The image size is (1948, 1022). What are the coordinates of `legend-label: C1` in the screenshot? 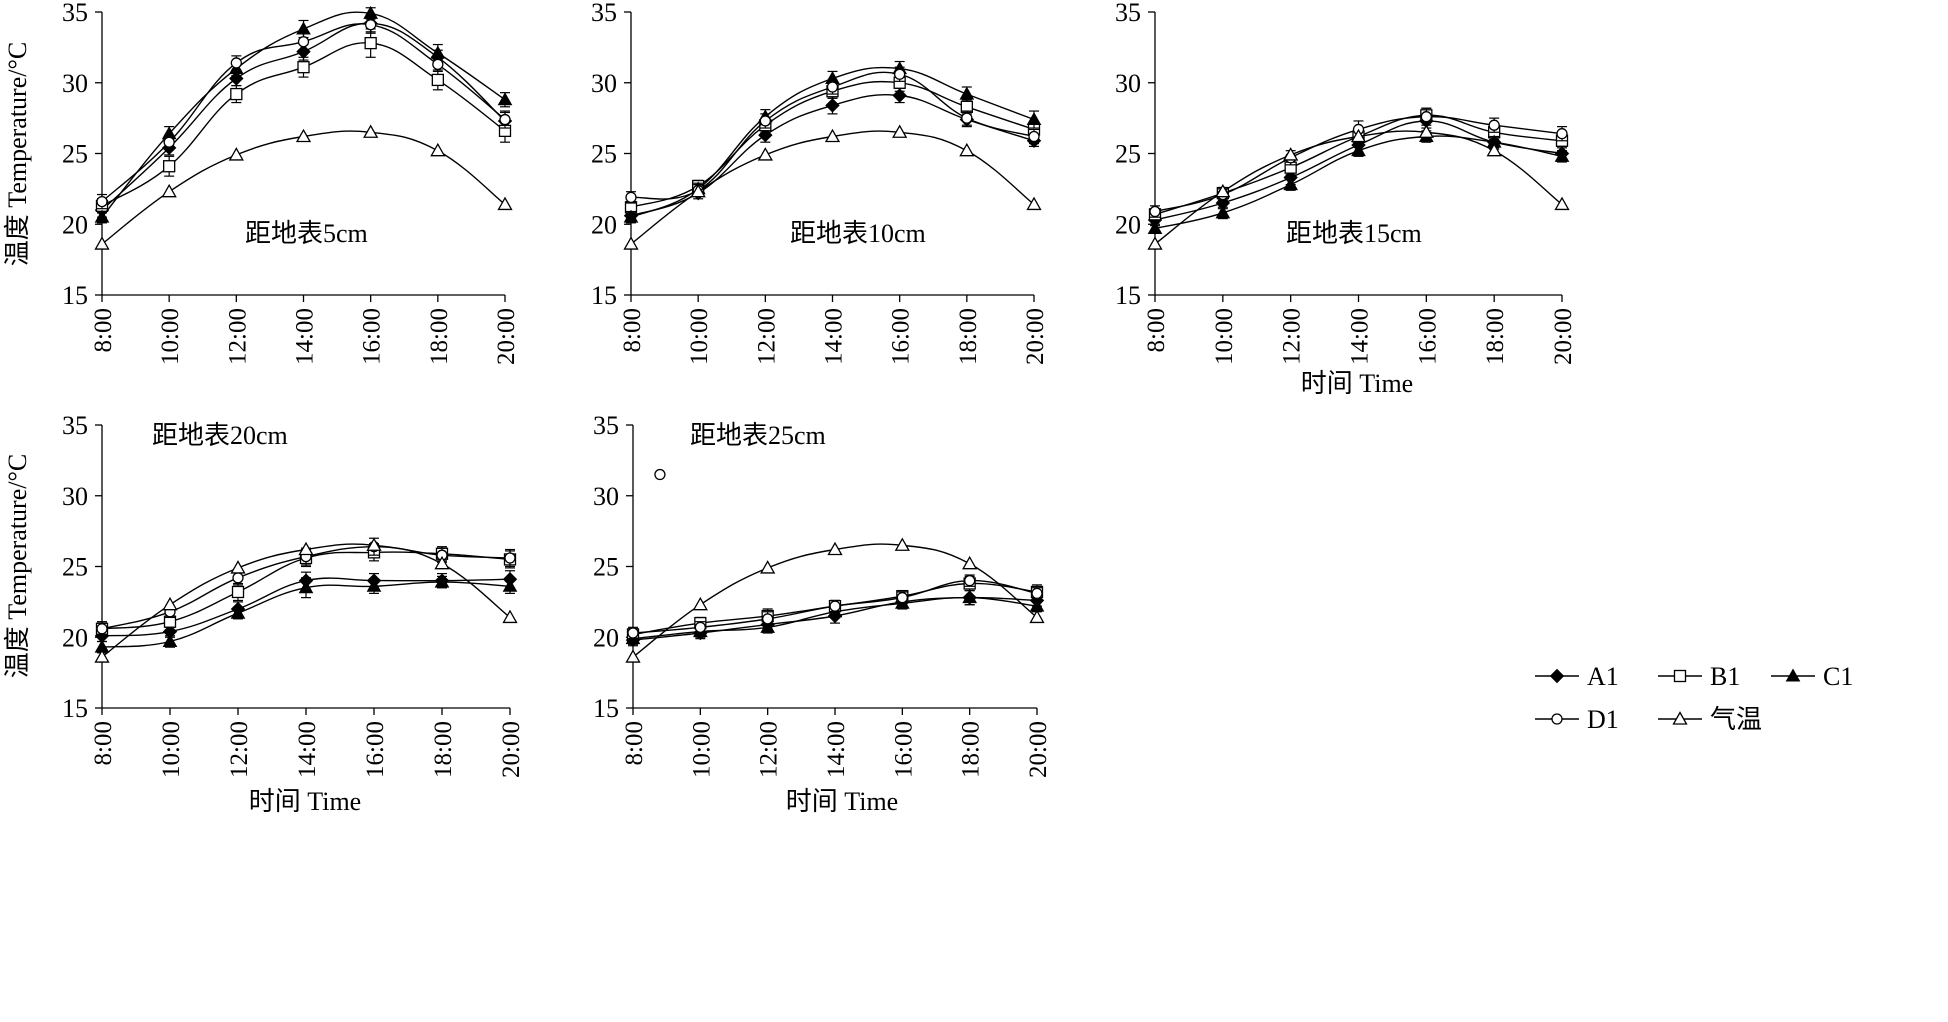 It's located at (1838, 676).